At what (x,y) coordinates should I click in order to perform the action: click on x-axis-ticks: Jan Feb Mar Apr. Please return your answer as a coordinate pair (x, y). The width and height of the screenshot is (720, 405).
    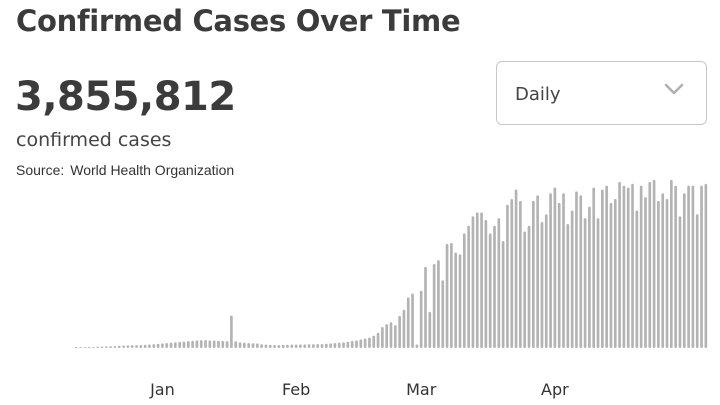
    Looking at the image, I should click on (359, 389).